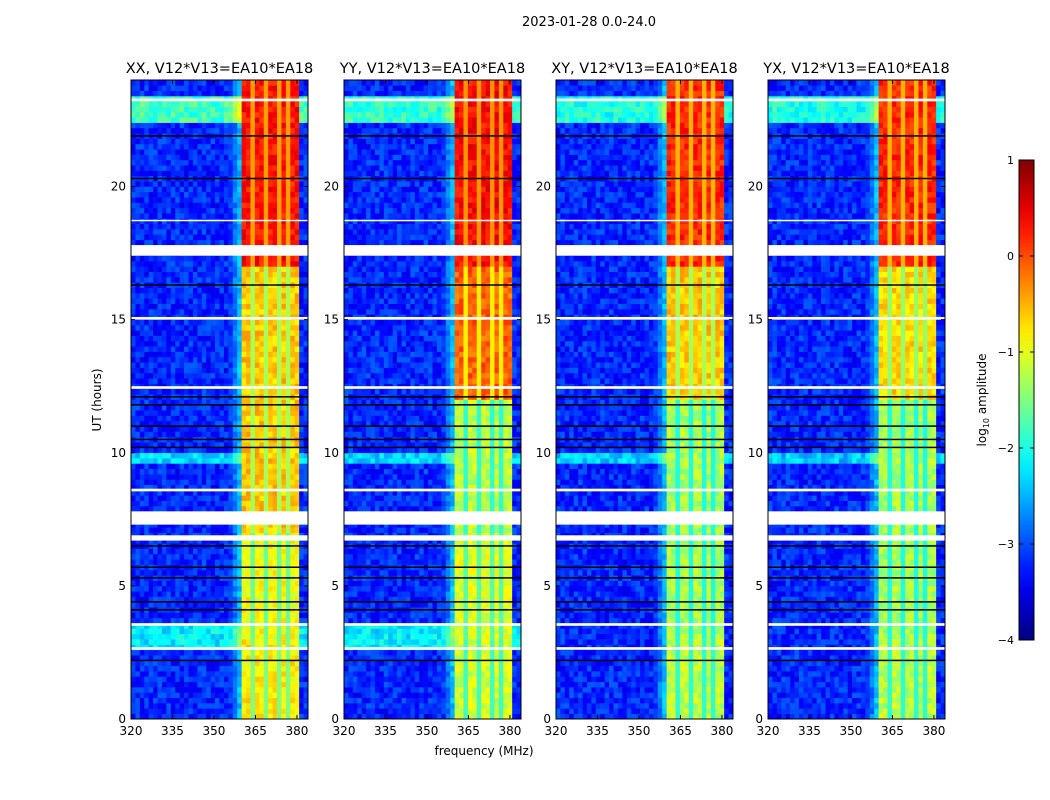 This screenshot has height=800, width=1050. Describe the element at coordinates (219, 447) in the screenshot. I see `dropout-row` at that location.